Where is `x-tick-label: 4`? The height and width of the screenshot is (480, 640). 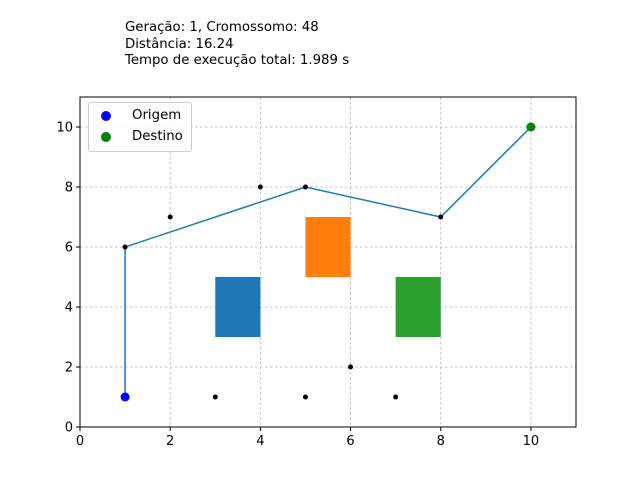
x-tick-label: 4 is located at coordinates (260, 441).